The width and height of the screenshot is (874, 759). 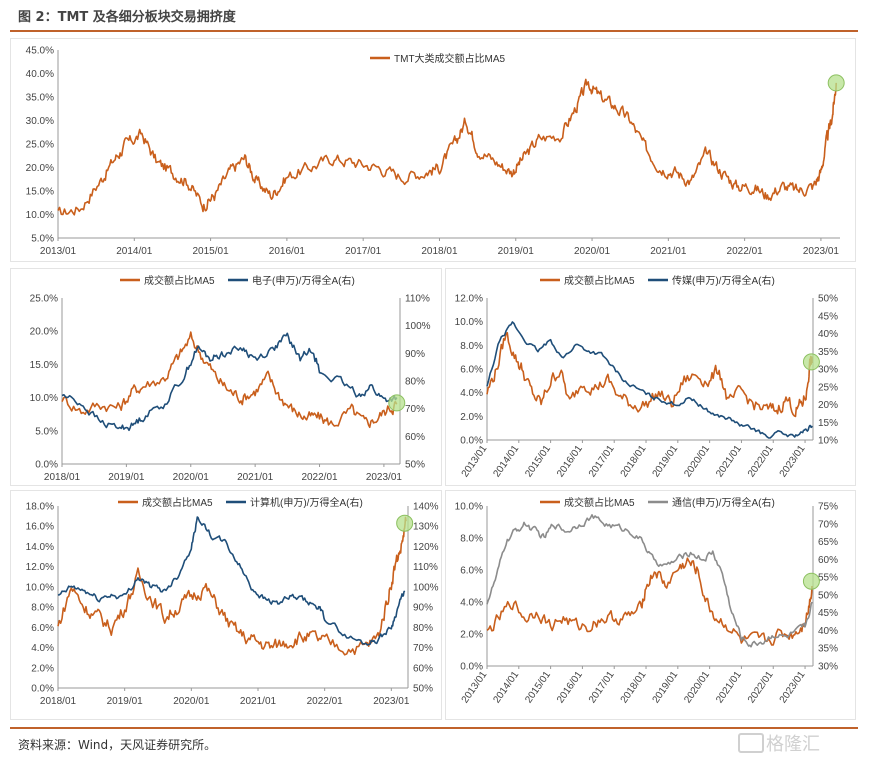 I want to click on y-tick-label: 8.0%, so click(x=42, y=608).